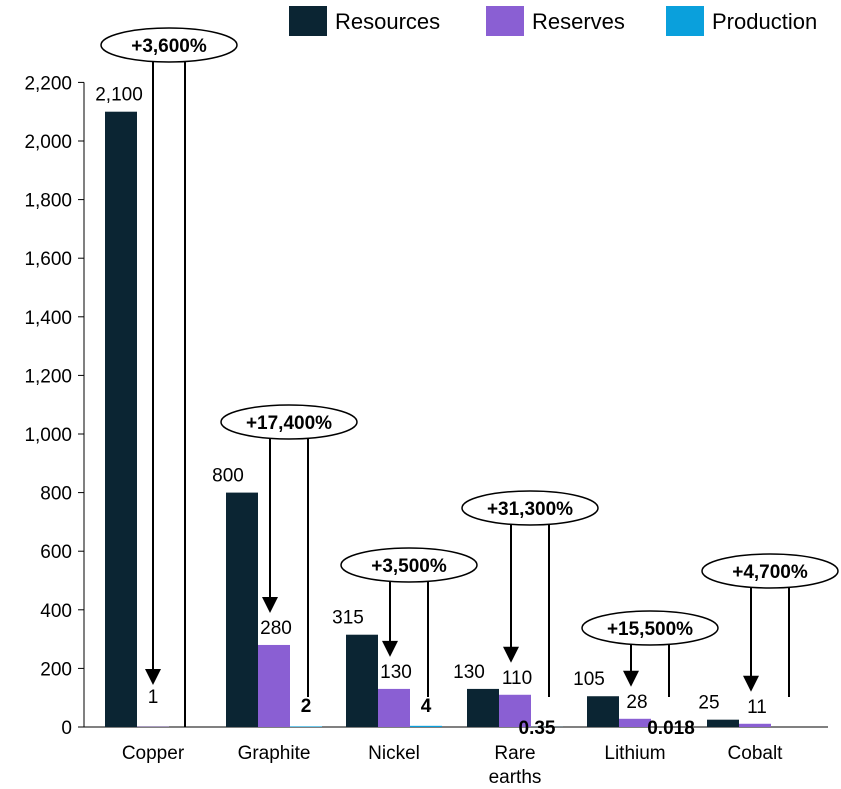 The image size is (841, 789). What do you see at coordinates (274, 753) in the screenshot?
I see `x-tick-label: Graphite` at bounding box center [274, 753].